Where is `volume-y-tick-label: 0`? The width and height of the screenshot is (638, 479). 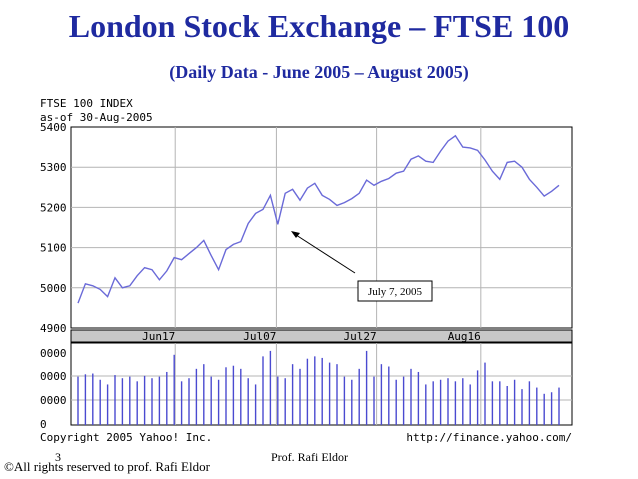 volume-y-tick-label: 0 is located at coordinates (43, 424).